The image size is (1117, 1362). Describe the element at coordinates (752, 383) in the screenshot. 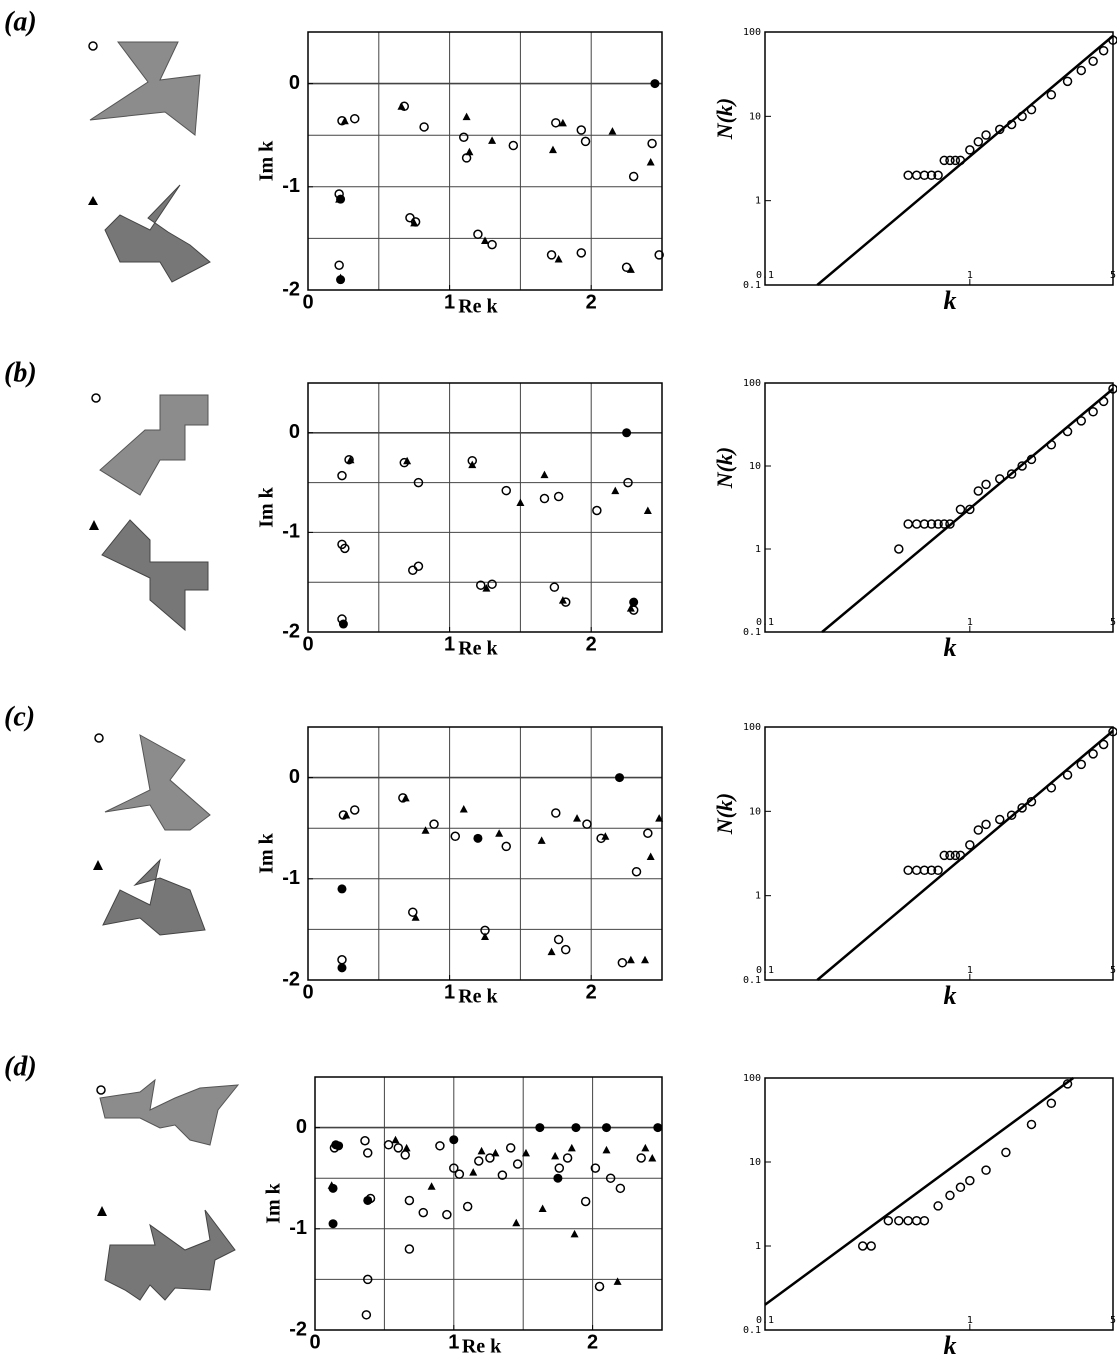

I see `y-tick-label: 100` at that location.